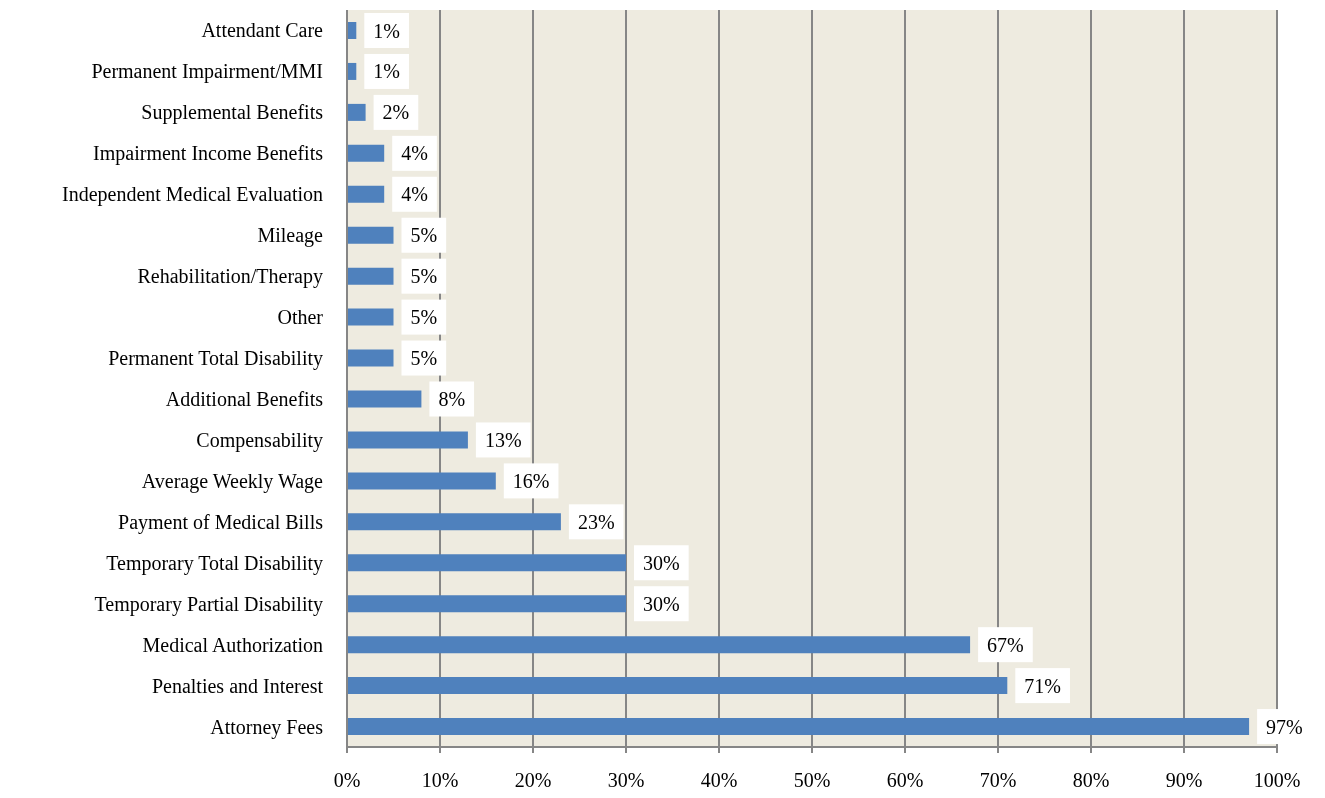 Image resolution: width=1325 pixels, height=798 pixels. Describe the element at coordinates (1277, 780) in the screenshot. I see `x-tick-label: 100%` at that location.